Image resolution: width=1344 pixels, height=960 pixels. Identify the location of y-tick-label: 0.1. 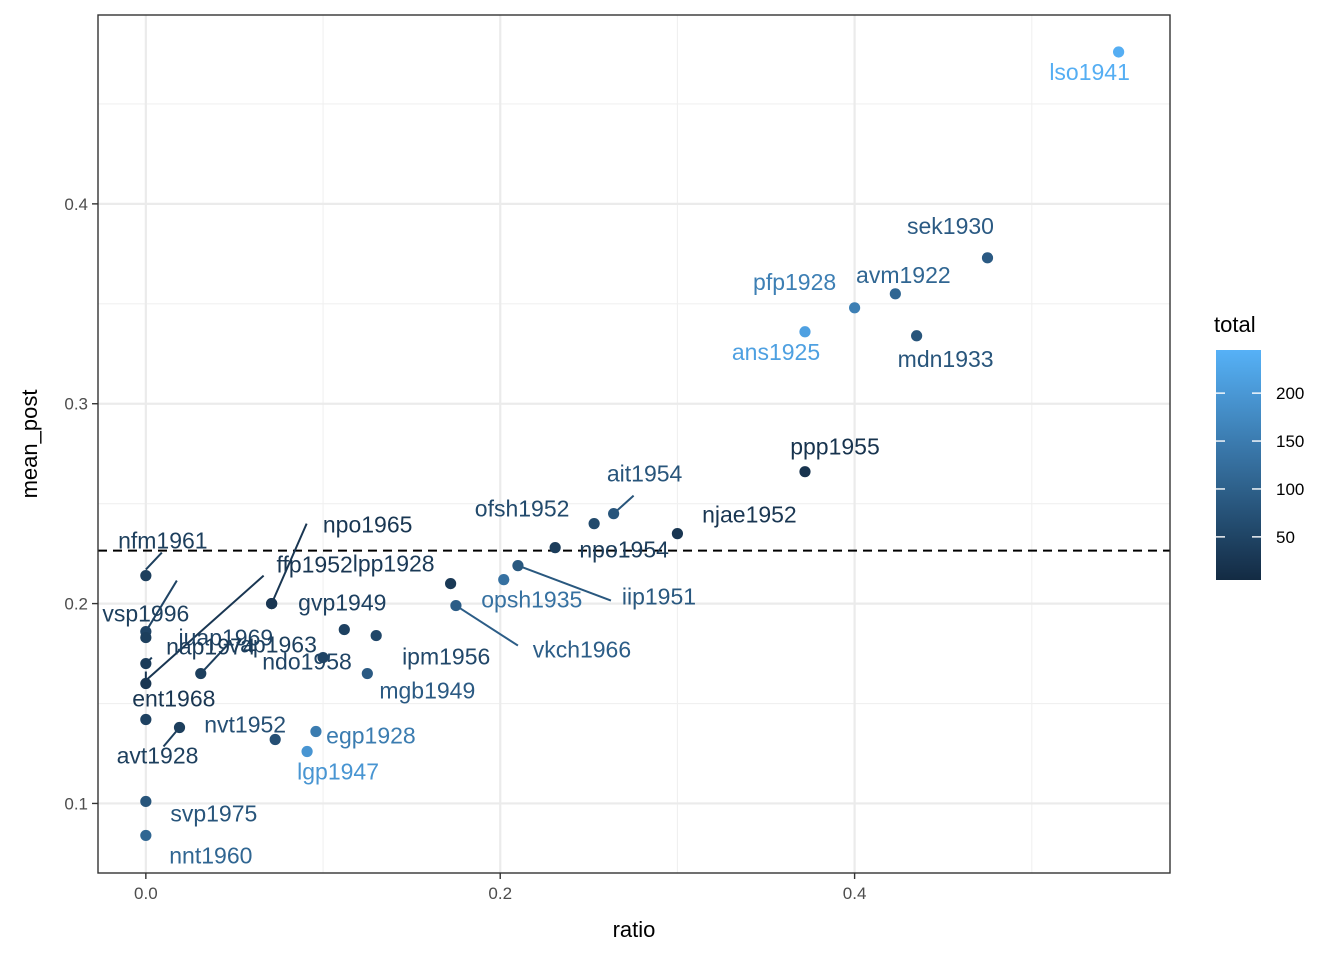
(76, 803).